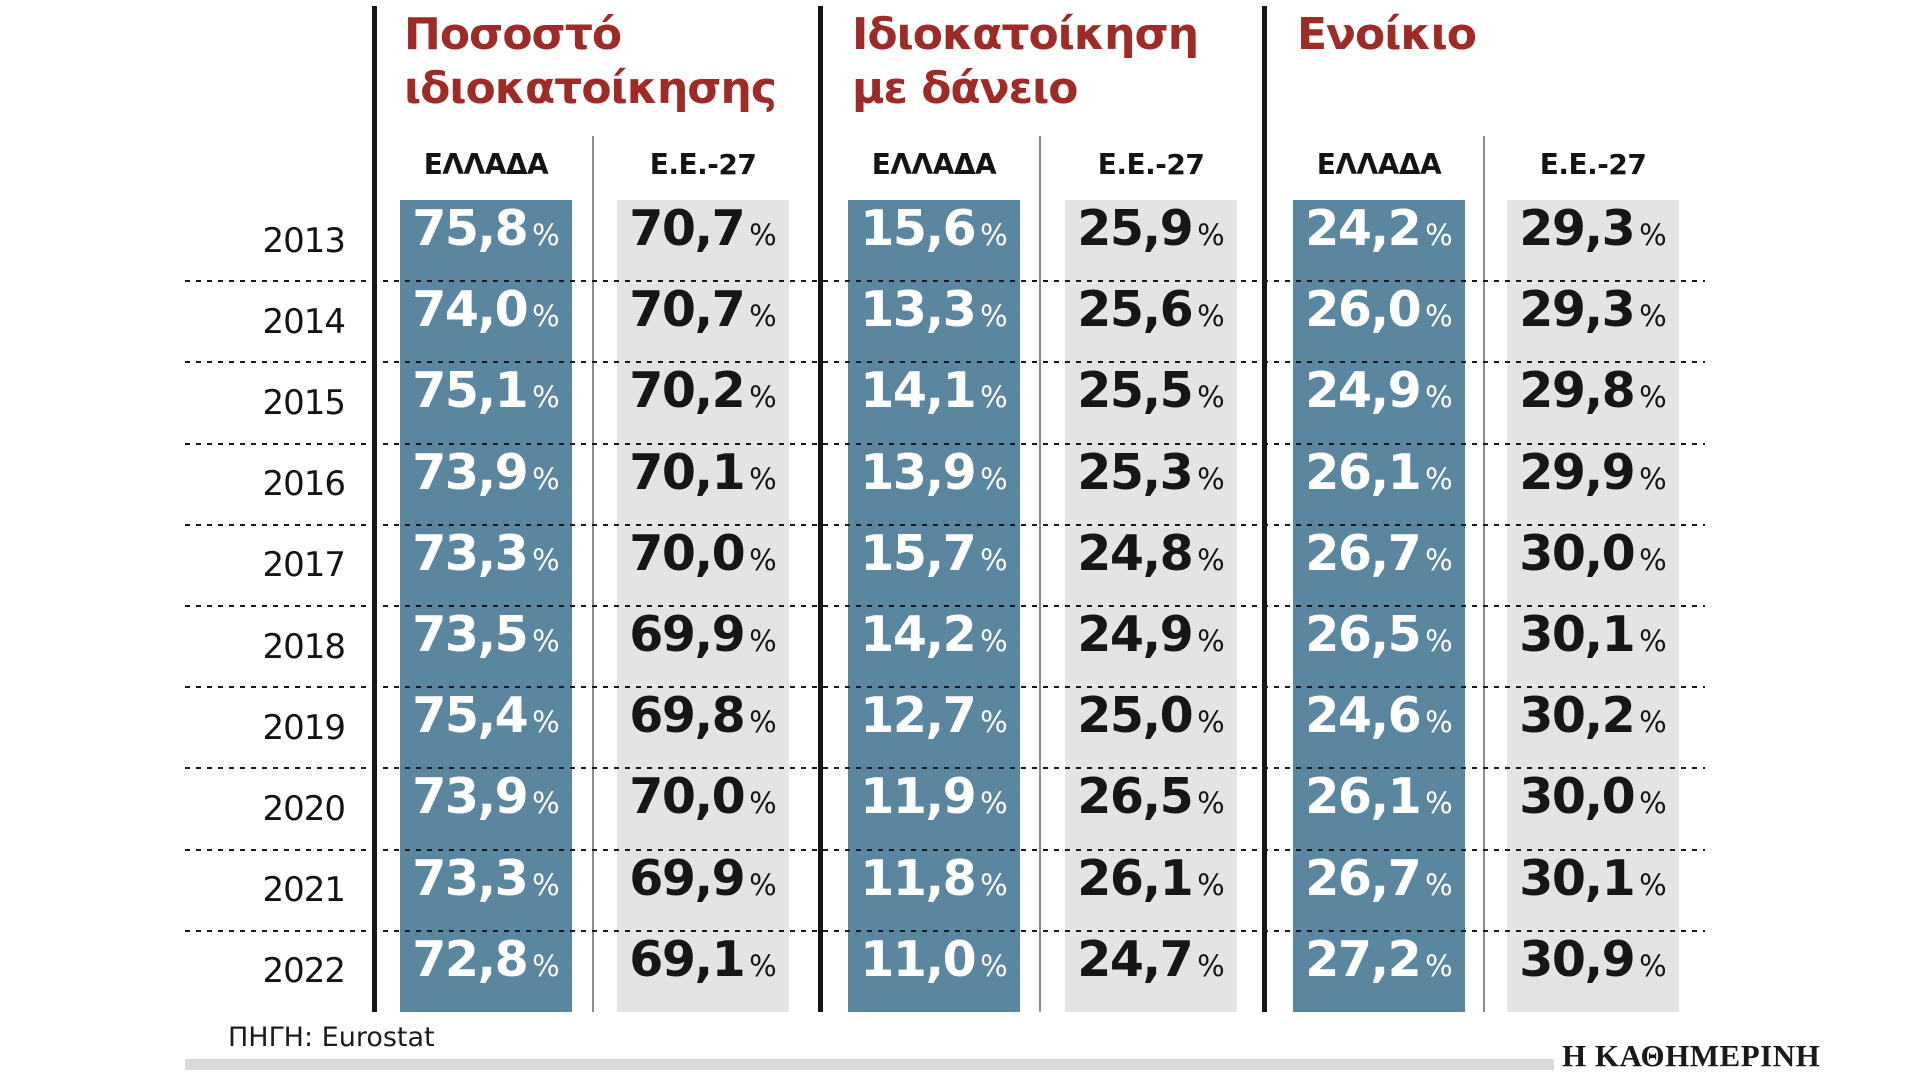  Describe the element at coordinates (378, 1037) in the screenshot. I see `source-value: Eurostat` at that location.